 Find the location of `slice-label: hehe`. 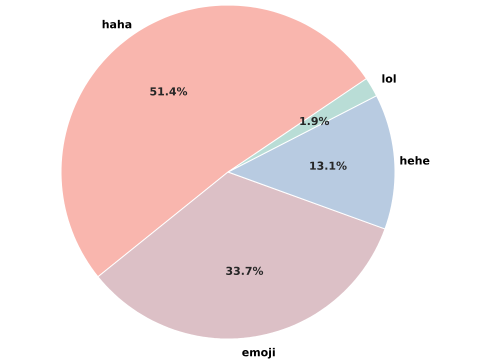

slice-label: hehe is located at coordinates (415, 160).